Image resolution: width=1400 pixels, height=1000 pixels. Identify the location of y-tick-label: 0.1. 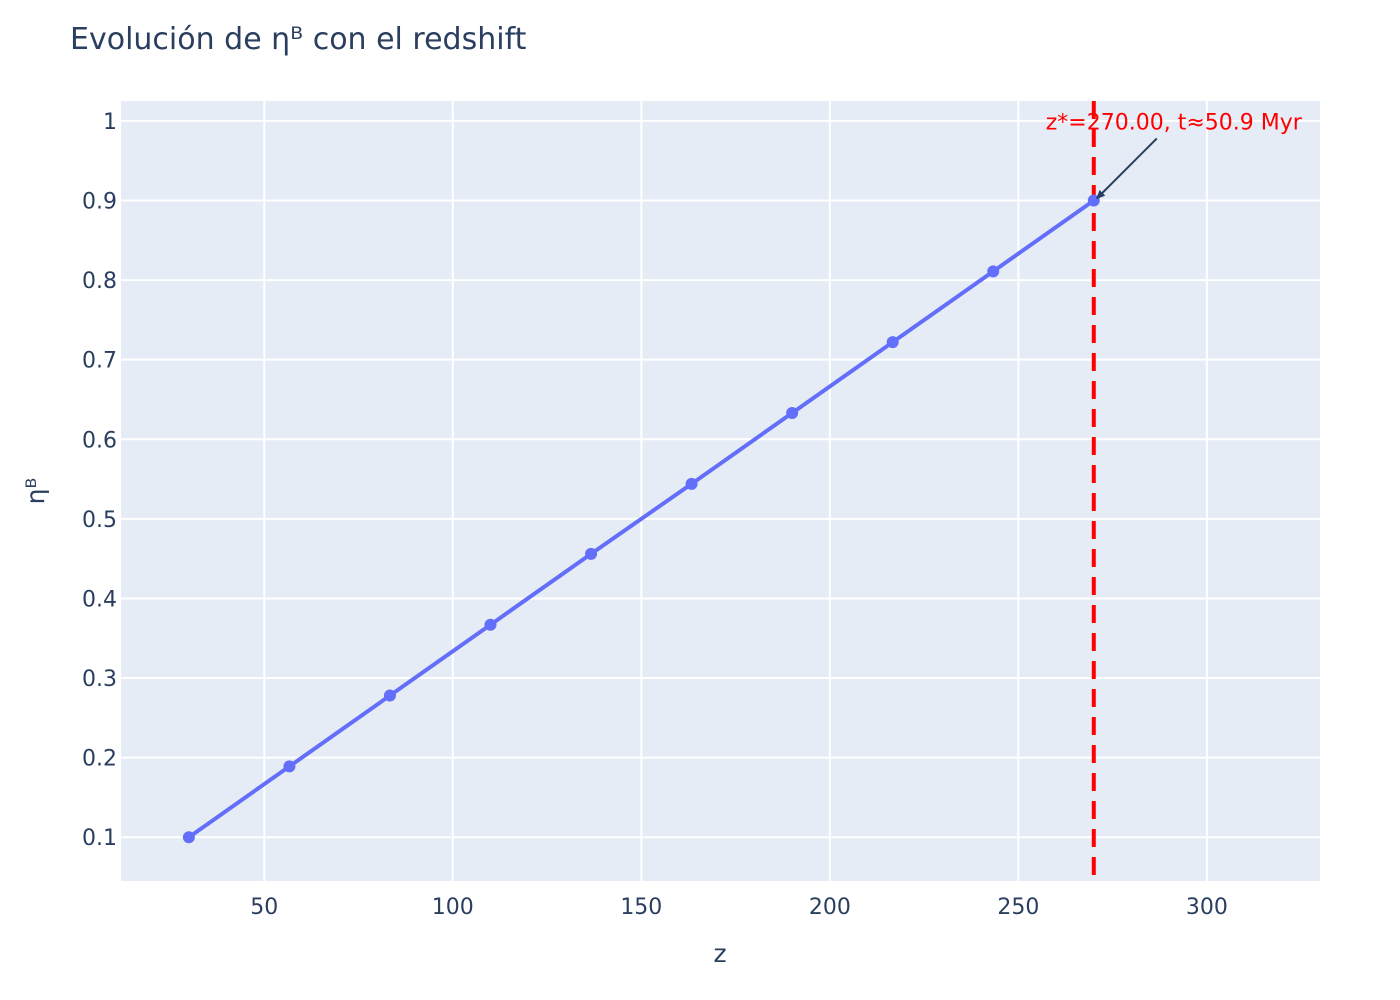
(99, 838).